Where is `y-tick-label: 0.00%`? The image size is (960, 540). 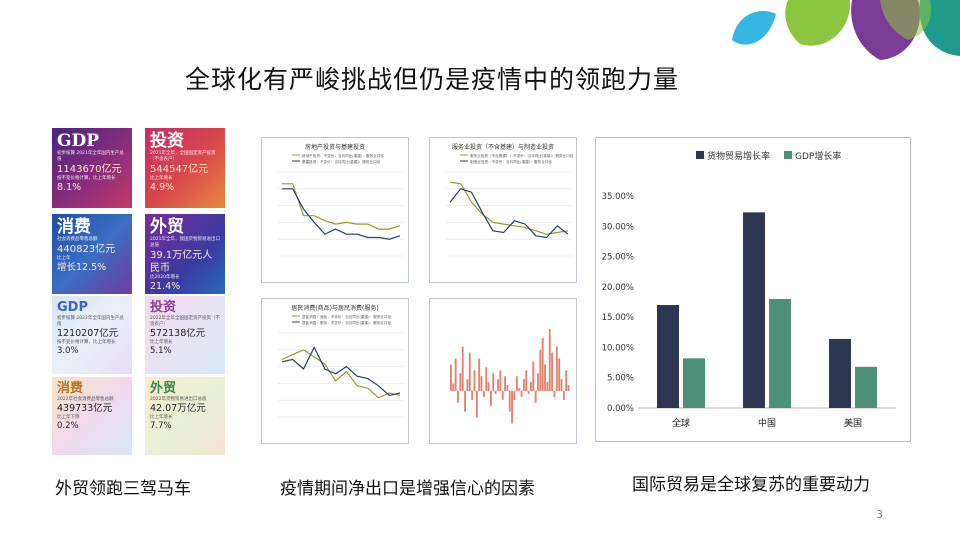
y-tick-label: 0.00% is located at coordinates (620, 409).